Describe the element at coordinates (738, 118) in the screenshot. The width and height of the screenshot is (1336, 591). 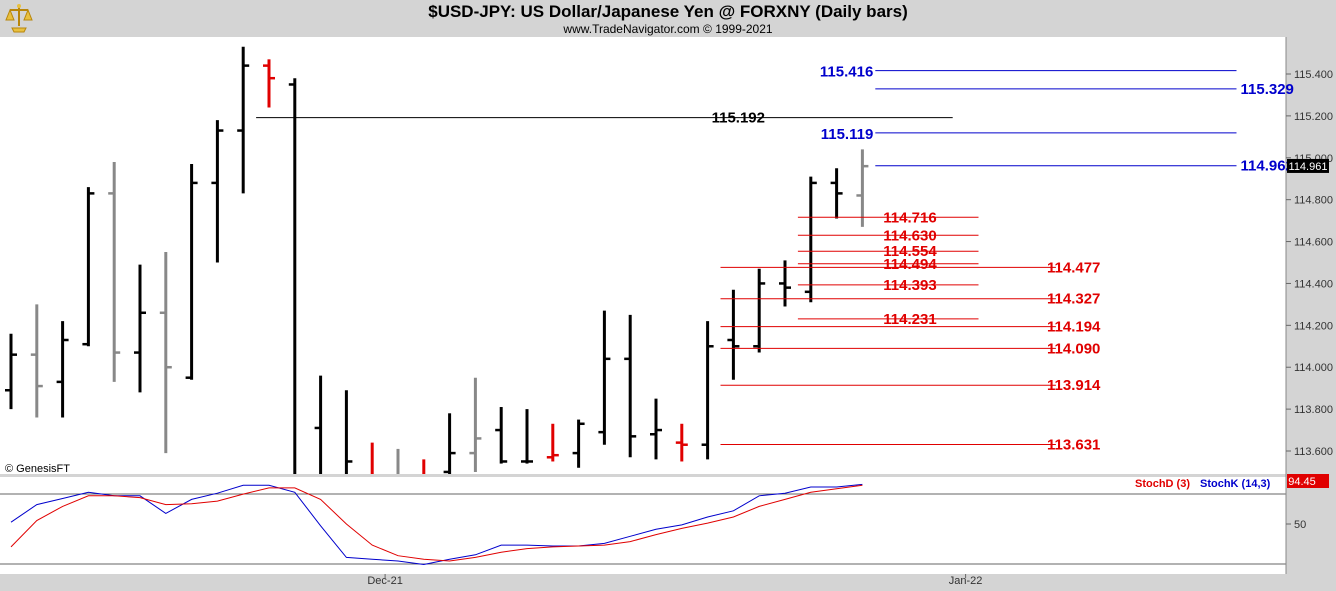
I see `level-label: 115.192` at that location.